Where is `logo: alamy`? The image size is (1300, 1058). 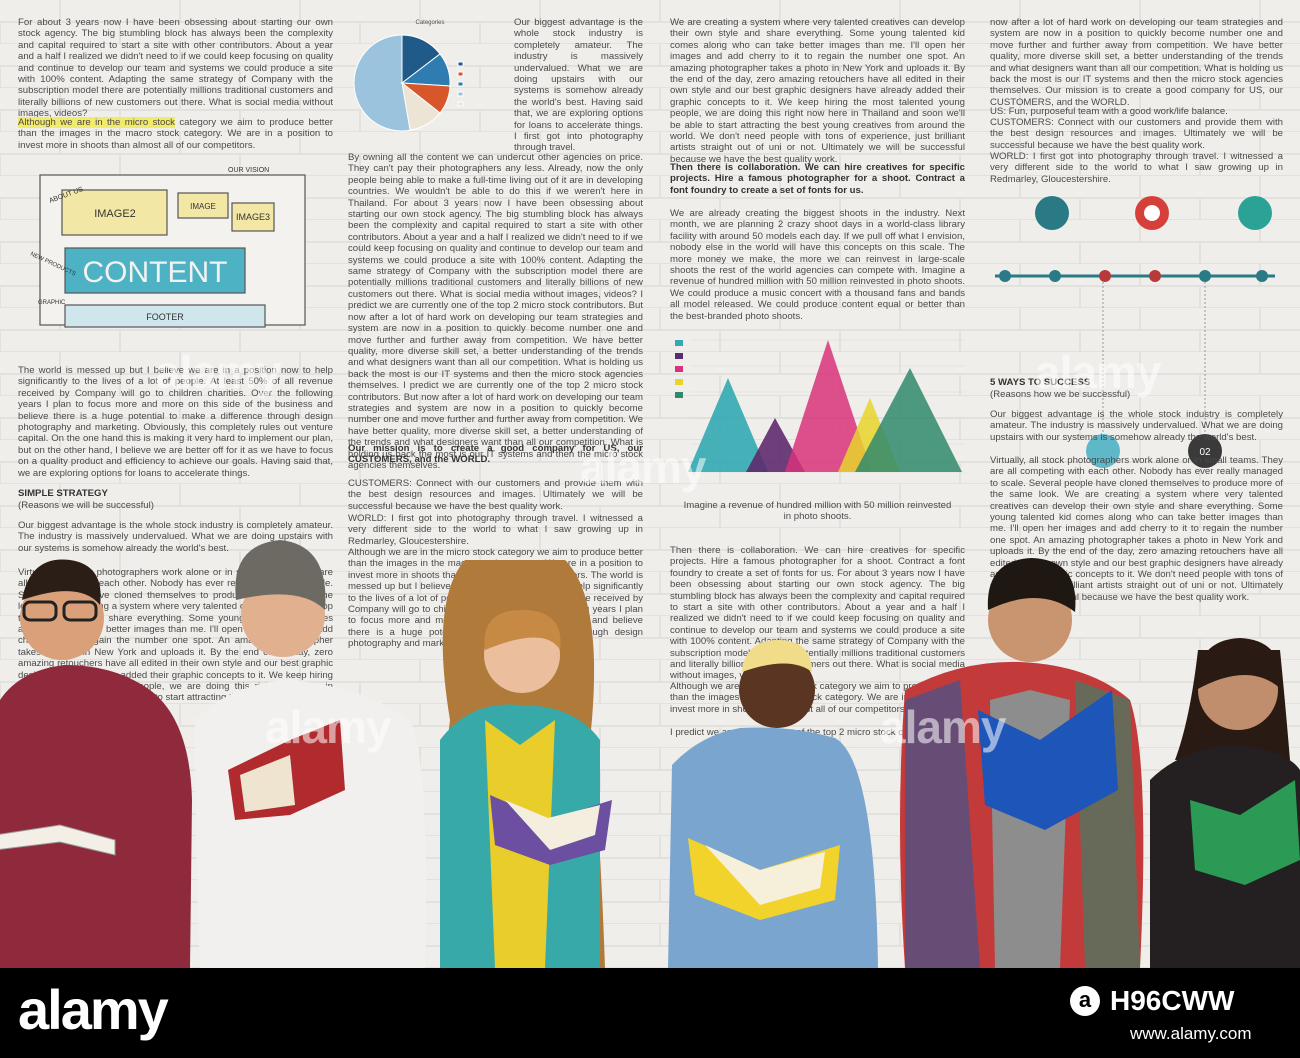
logo: alamy is located at coordinates (93, 1009).